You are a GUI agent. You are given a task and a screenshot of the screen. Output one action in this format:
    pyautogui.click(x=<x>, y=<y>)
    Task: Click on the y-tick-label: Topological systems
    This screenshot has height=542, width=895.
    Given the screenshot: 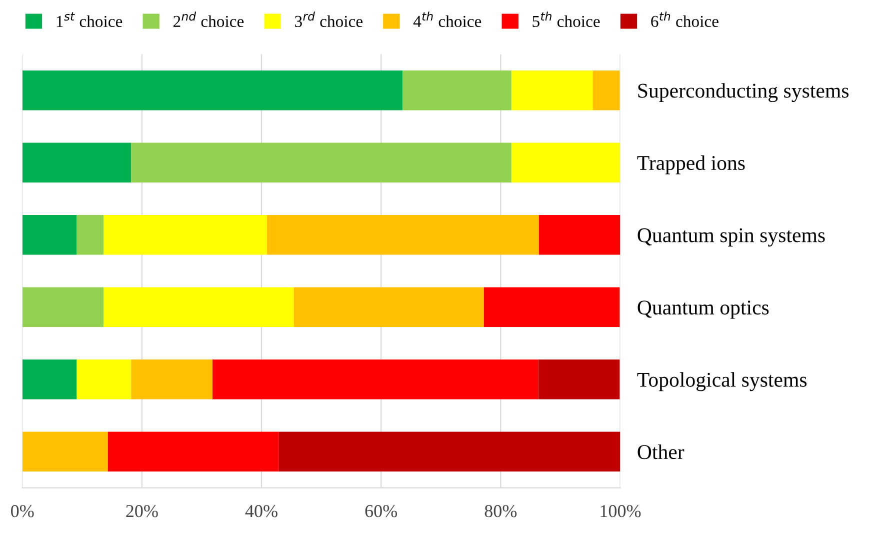 What is the action you would take?
    pyautogui.click(x=722, y=382)
    